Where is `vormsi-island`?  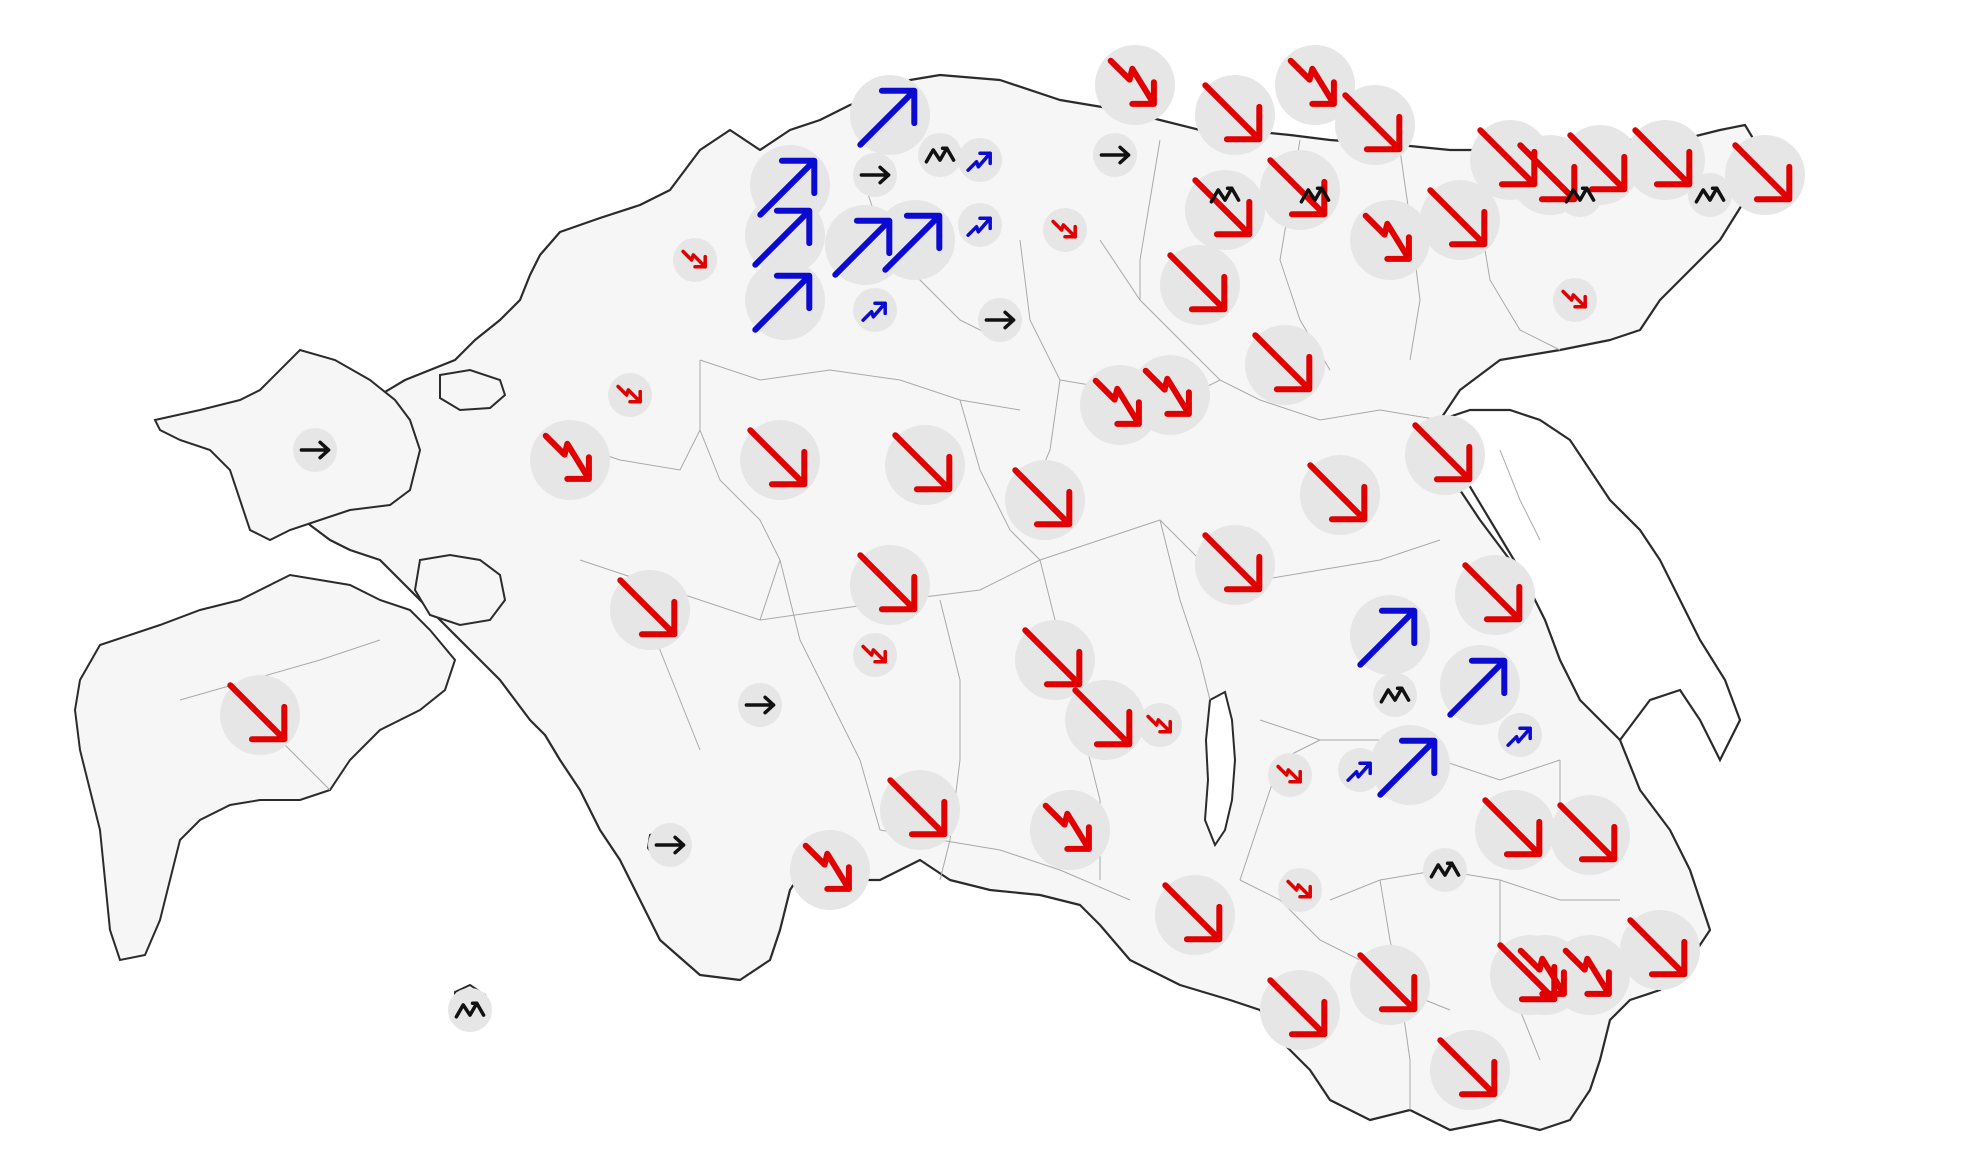
vormsi-island is located at coordinates (473, 390).